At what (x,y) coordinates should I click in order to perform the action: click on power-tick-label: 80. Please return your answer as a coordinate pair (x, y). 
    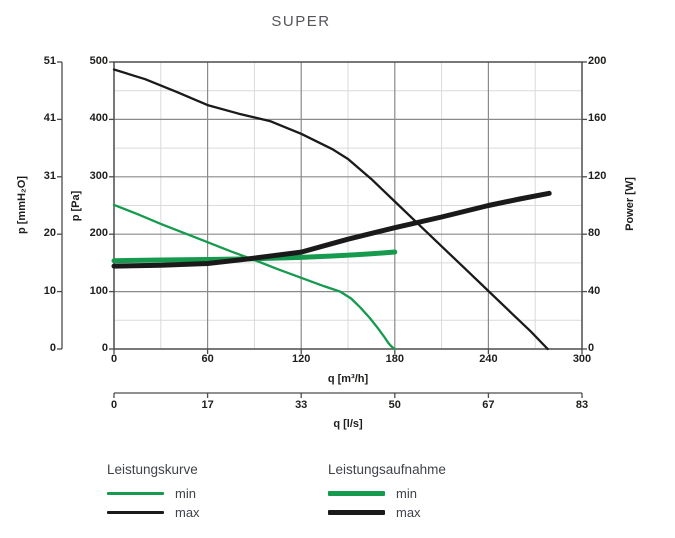
    Looking at the image, I should click on (594, 233).